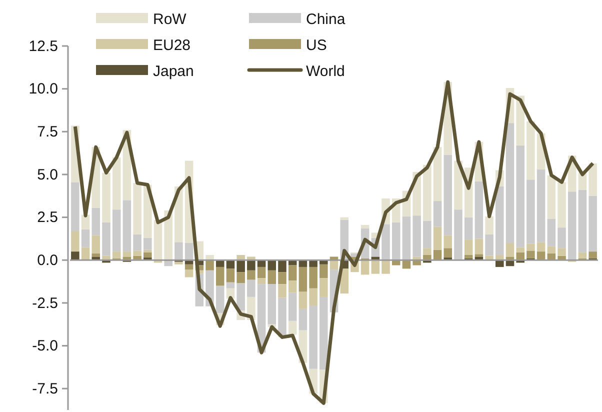  What do you see at coordinates (173, 71) in the screenshot?
I see `legend-label: Japan` at bounding box center [173, 71].